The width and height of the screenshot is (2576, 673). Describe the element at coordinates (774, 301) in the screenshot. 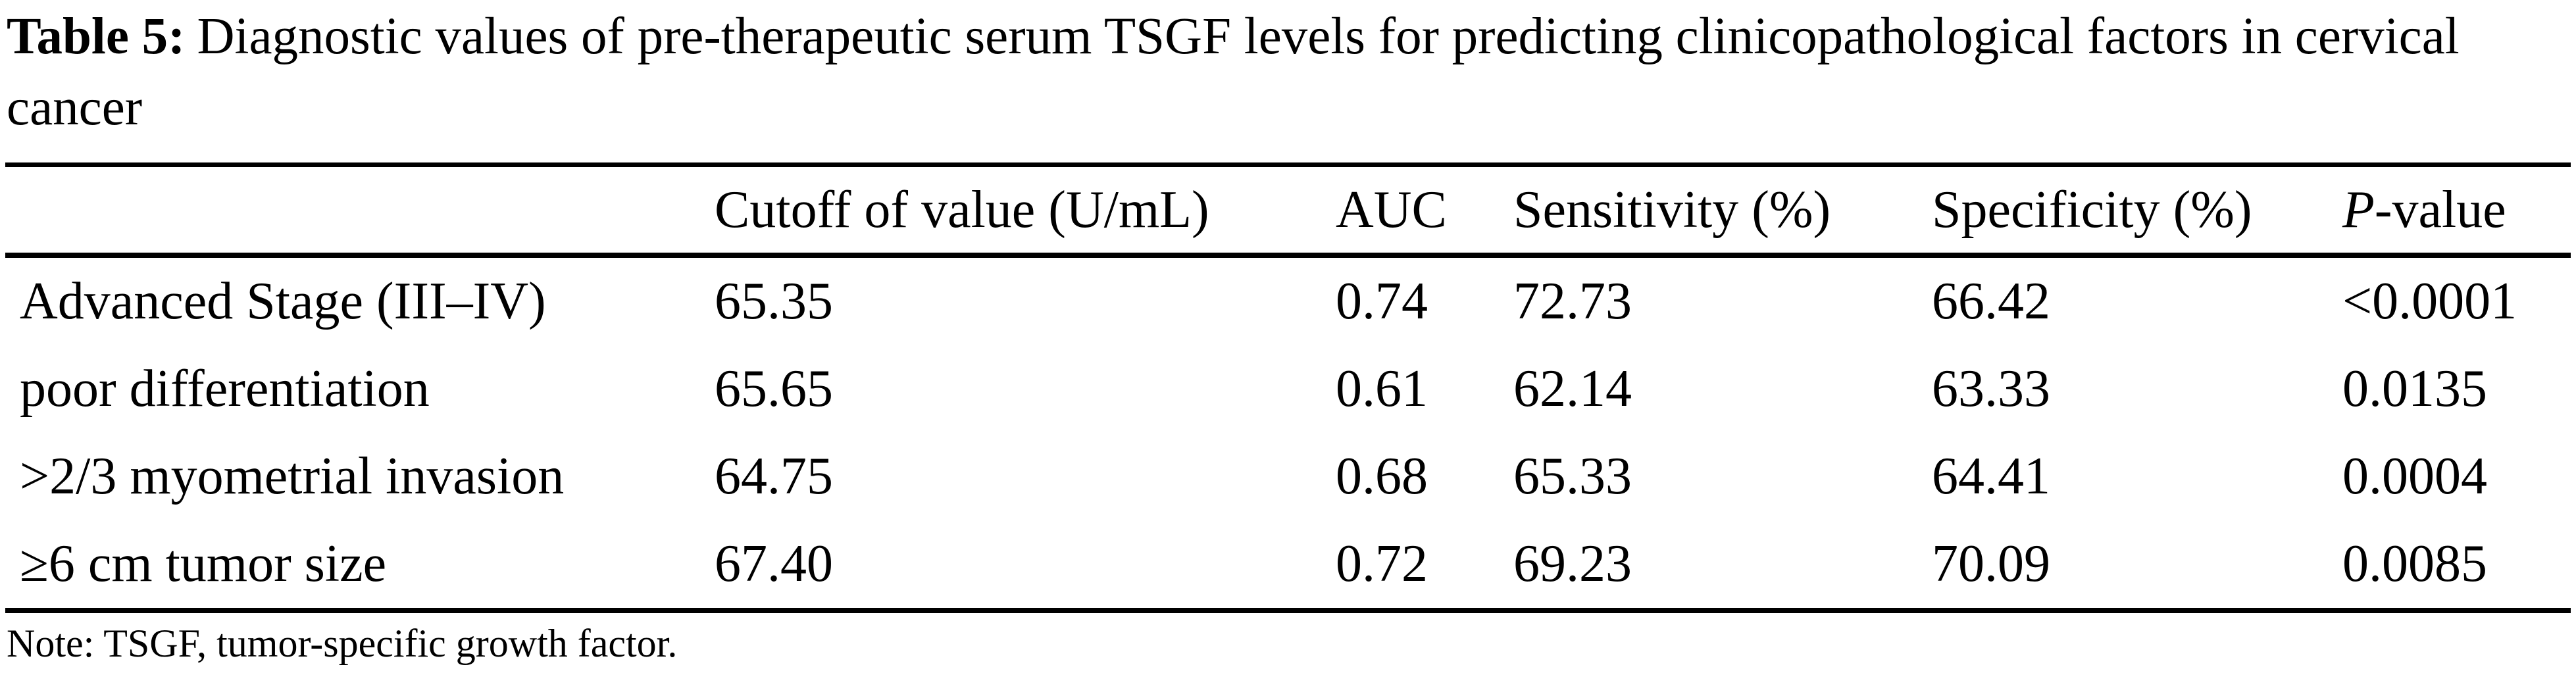

I see `cutoff-value: 65.35` at that location.